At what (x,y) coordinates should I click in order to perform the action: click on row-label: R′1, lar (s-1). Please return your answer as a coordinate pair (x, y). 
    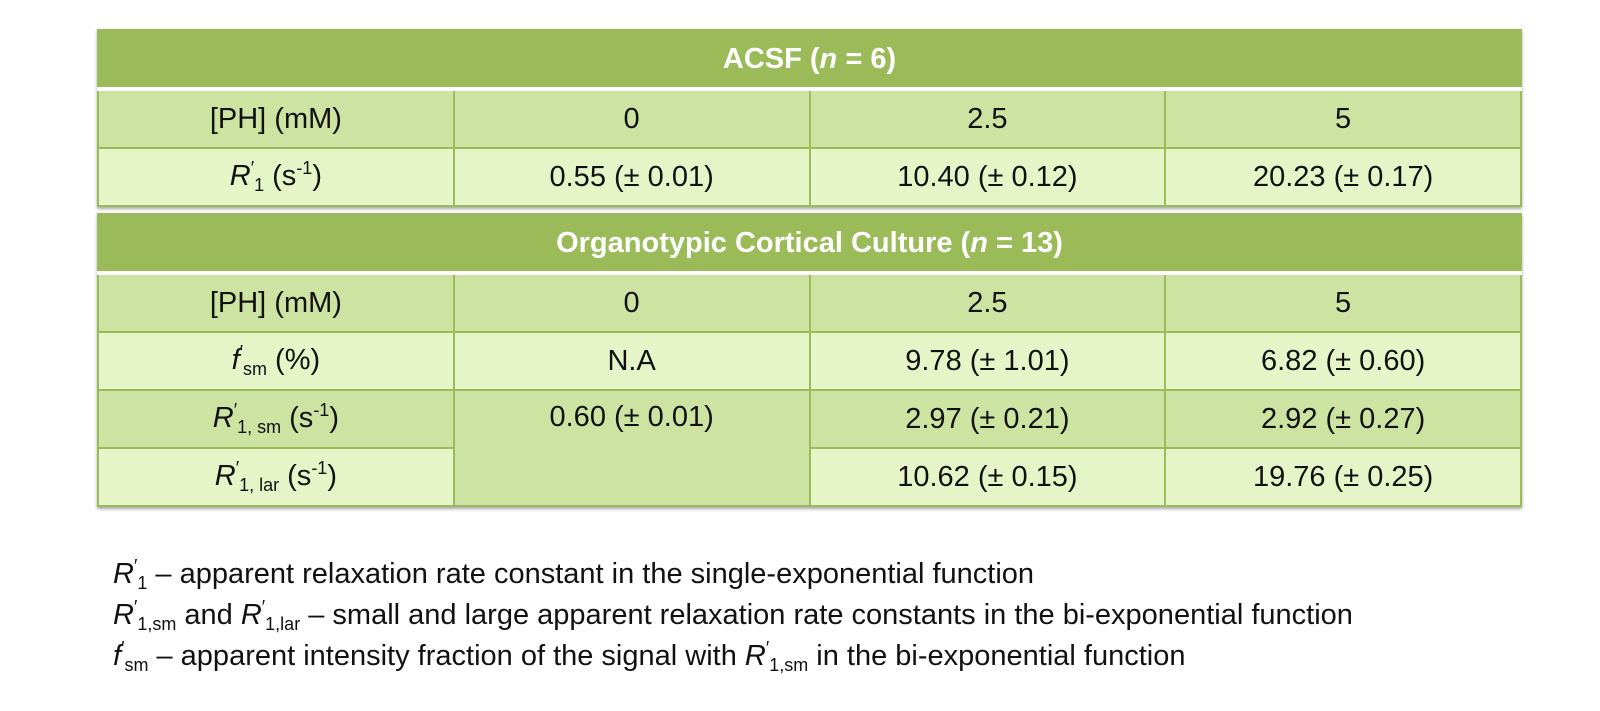
    Looking at the image, I should click on (276, 477).